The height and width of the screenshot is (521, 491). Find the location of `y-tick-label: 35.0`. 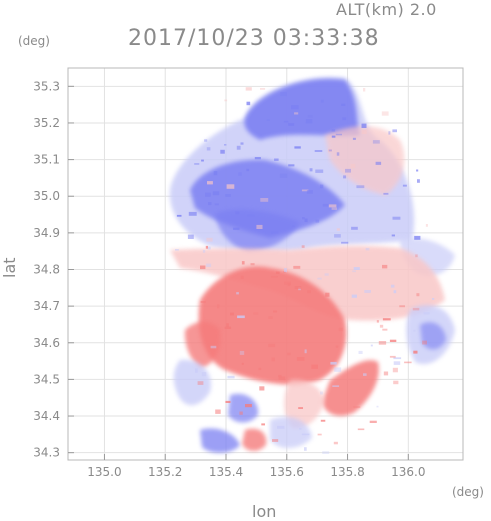

y-tick-label: 35.0 is located at coordinates (46, 196).